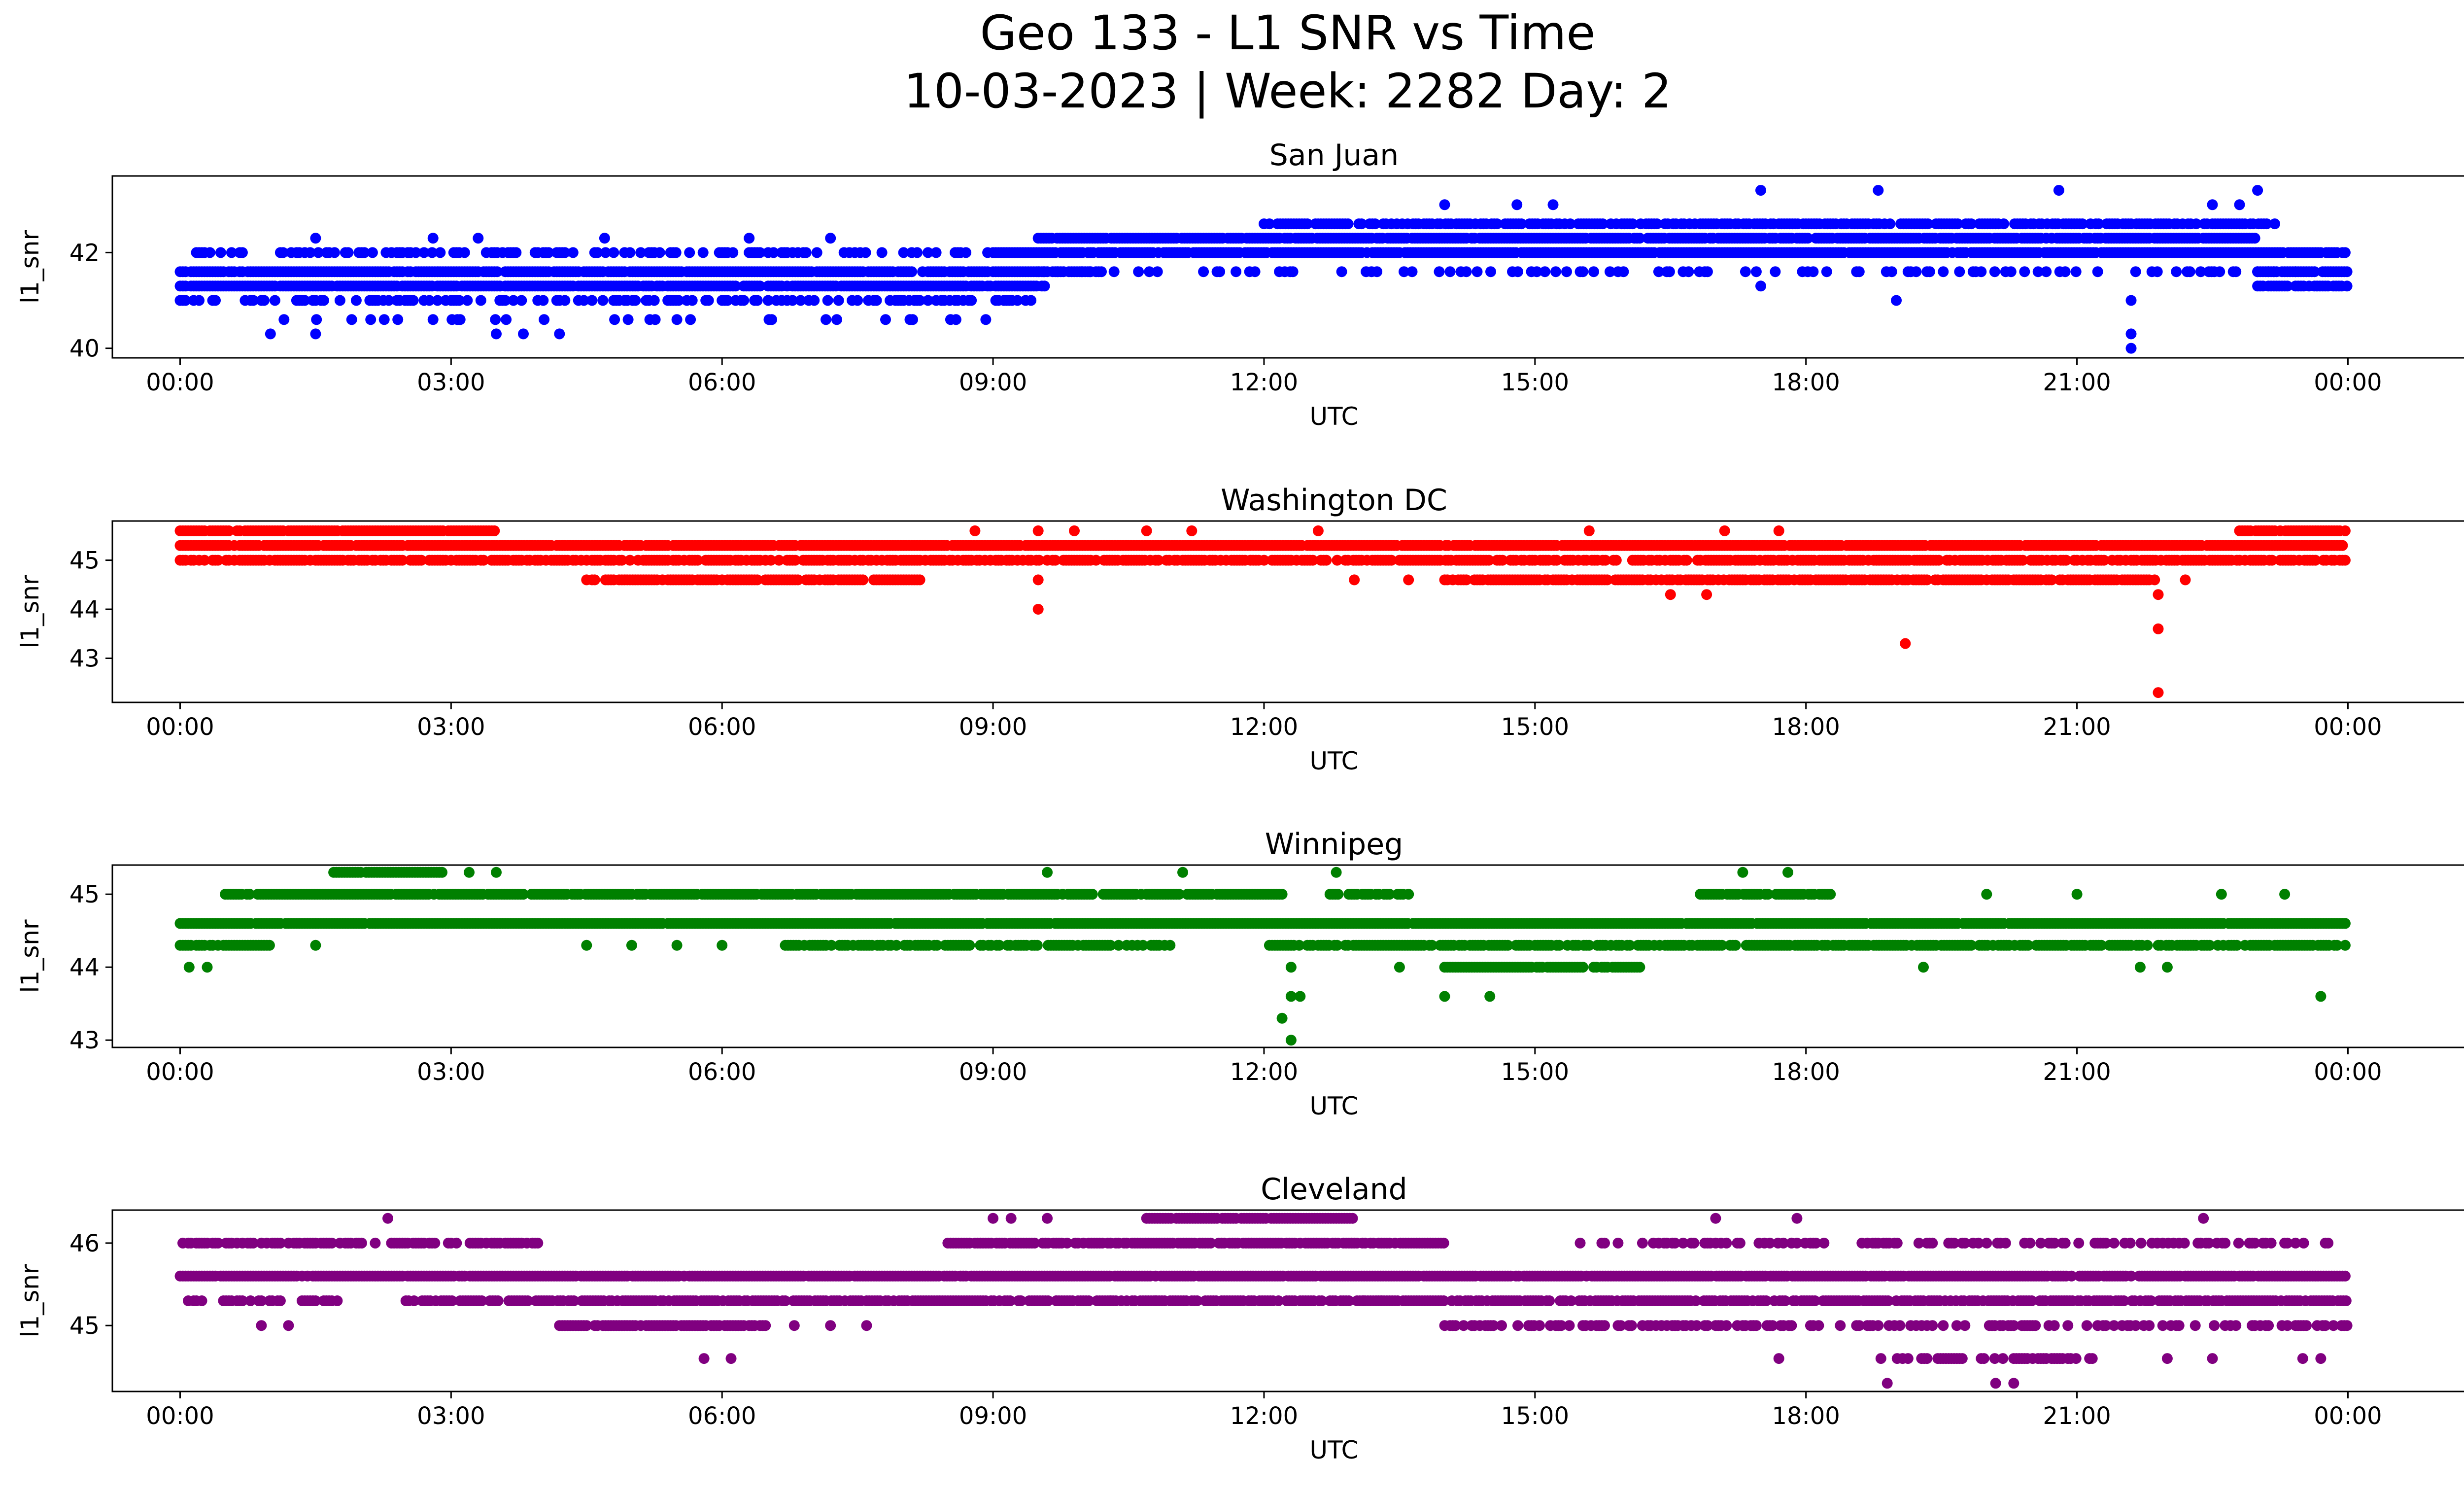 This screenshot has height=1495, width=2464. Describe the element at coordinates (1333, 416) in the screenshot. I see `x-axis-label: UTC` at that location.